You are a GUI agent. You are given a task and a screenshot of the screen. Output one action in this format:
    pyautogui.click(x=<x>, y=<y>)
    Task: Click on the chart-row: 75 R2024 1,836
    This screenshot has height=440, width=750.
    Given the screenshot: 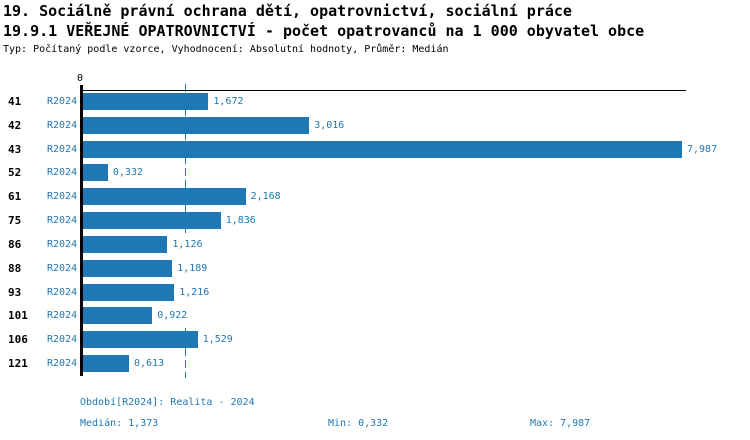 What is the action you would take?
    pyautogui.click(x=375, y=221)
    